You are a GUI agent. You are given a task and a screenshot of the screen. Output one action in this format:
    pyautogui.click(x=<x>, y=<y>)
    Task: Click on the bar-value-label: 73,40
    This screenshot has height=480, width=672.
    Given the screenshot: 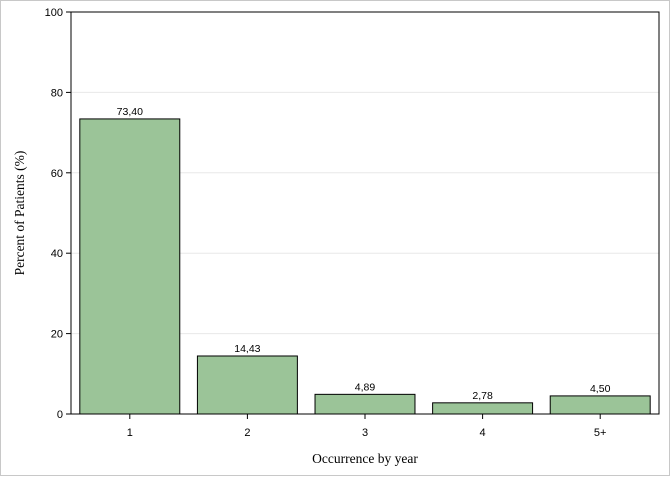 What is the action you would take?
    pyautogui.click(x=130, y=112)
    